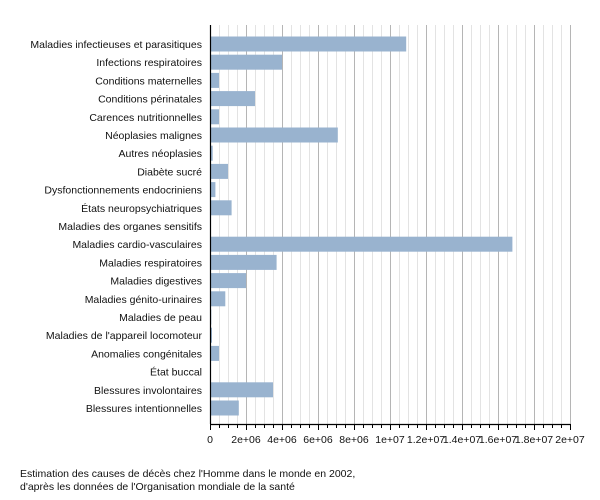  I want to click on x-tick-label: 1.8e+07, so click(534, 440).